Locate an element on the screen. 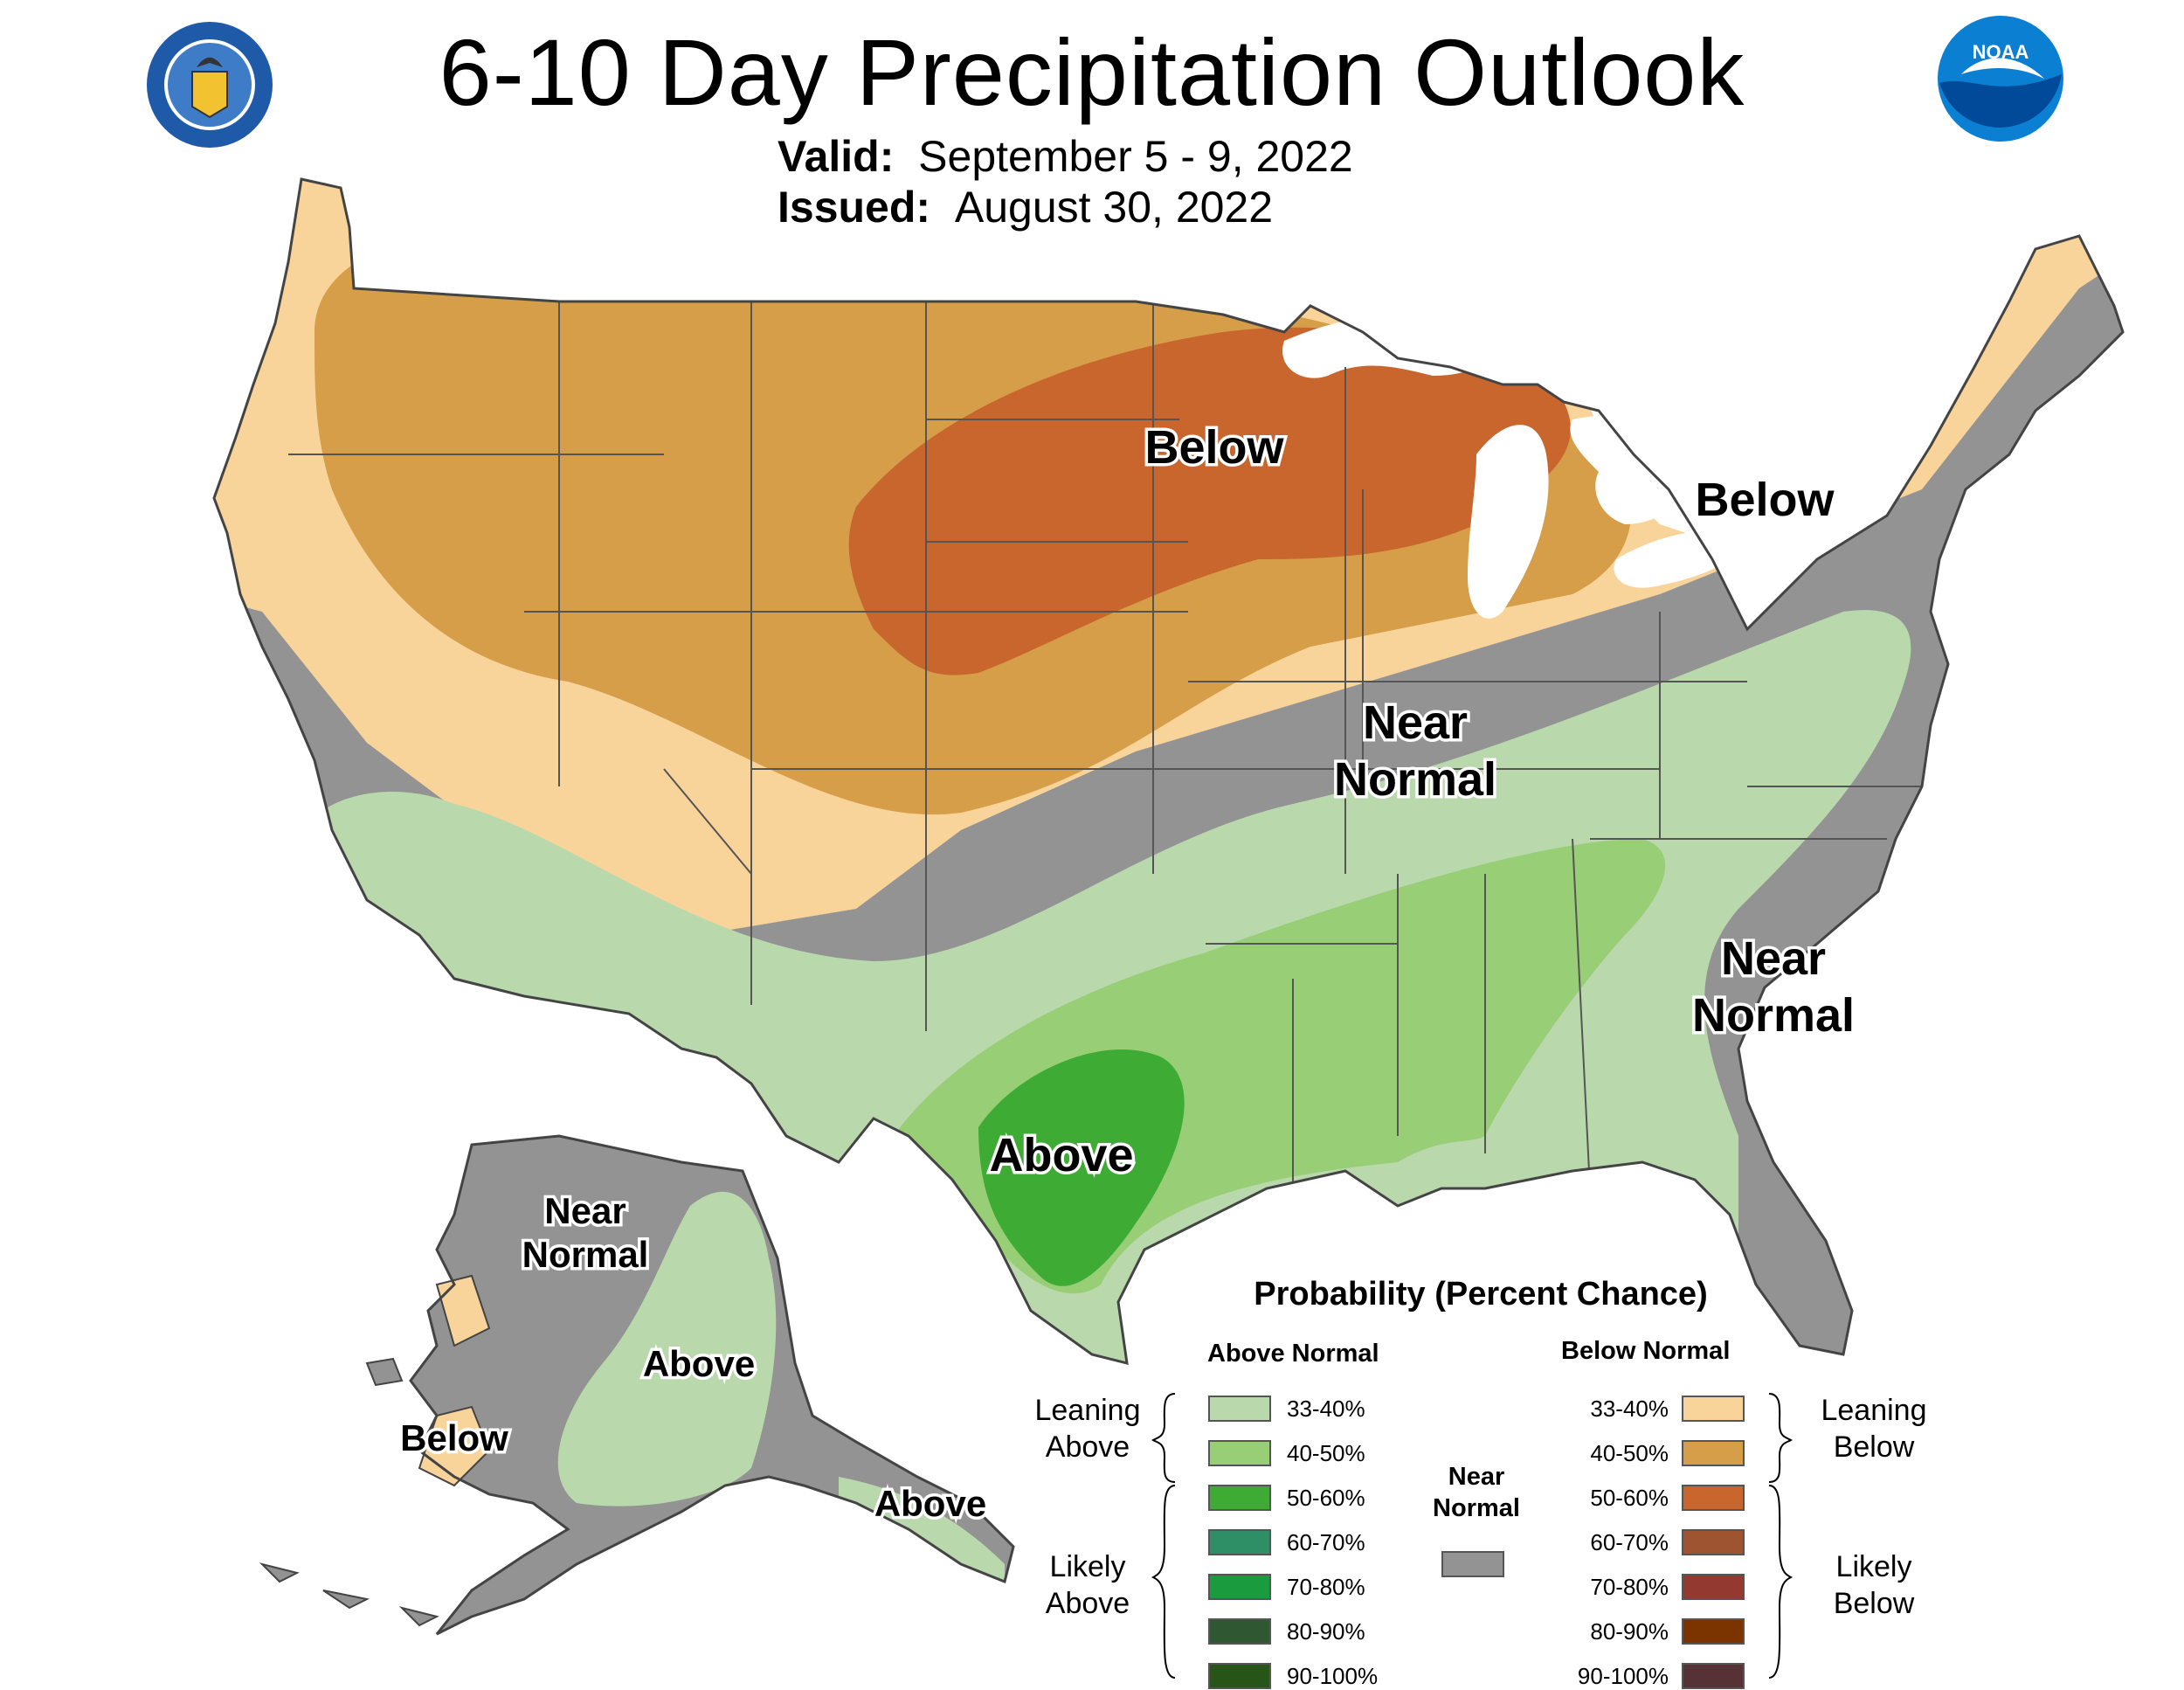  noaa-logo: NOAA is located at coordinates (2000, 79).